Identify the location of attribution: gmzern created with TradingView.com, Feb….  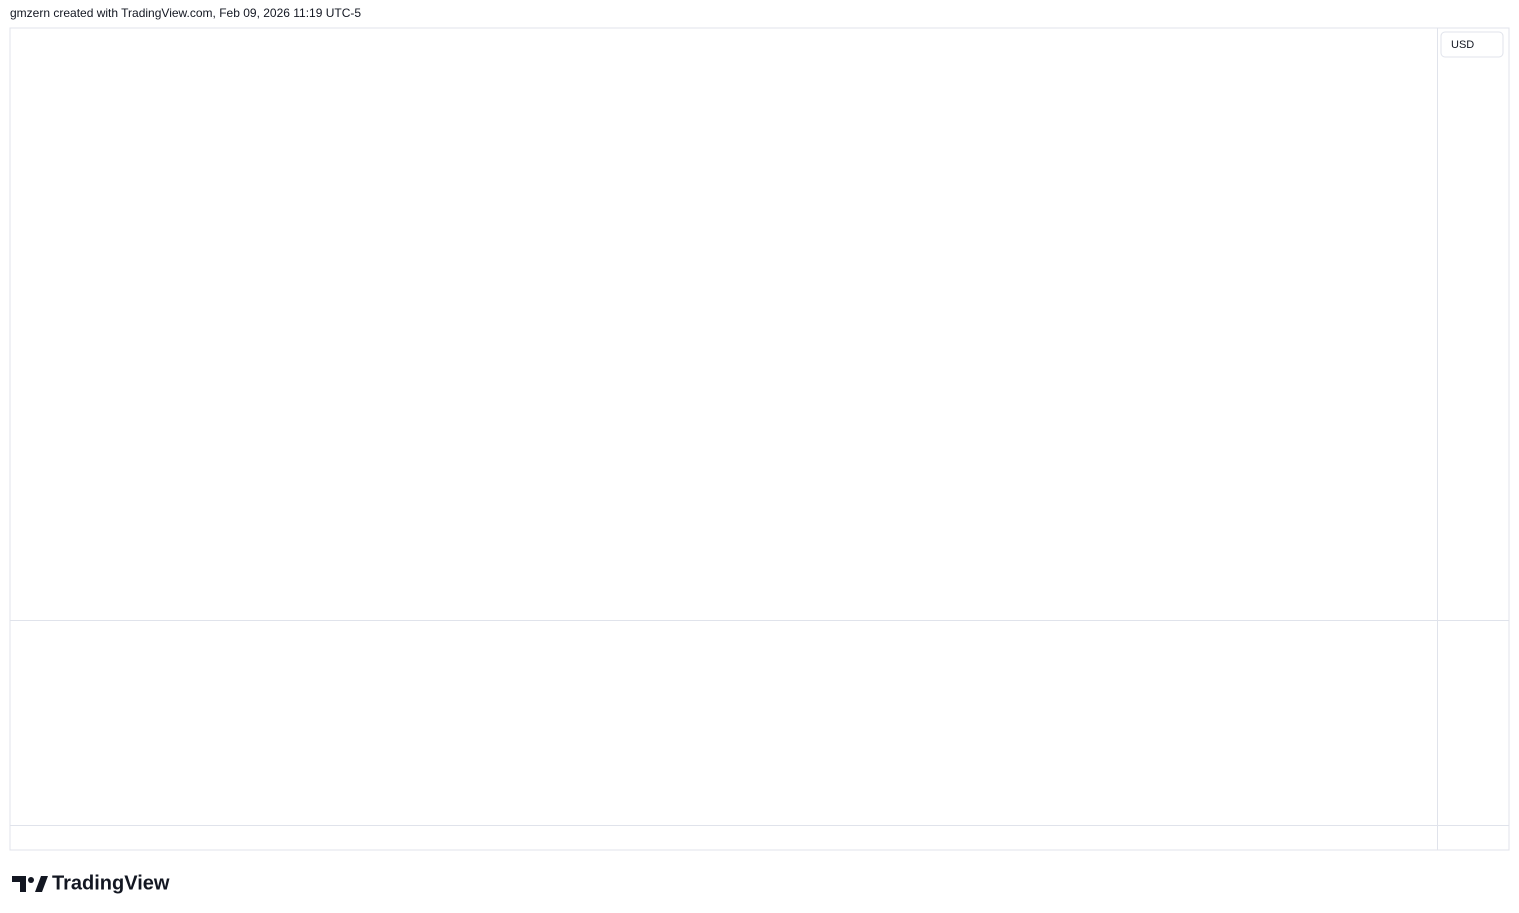
(185, 13).